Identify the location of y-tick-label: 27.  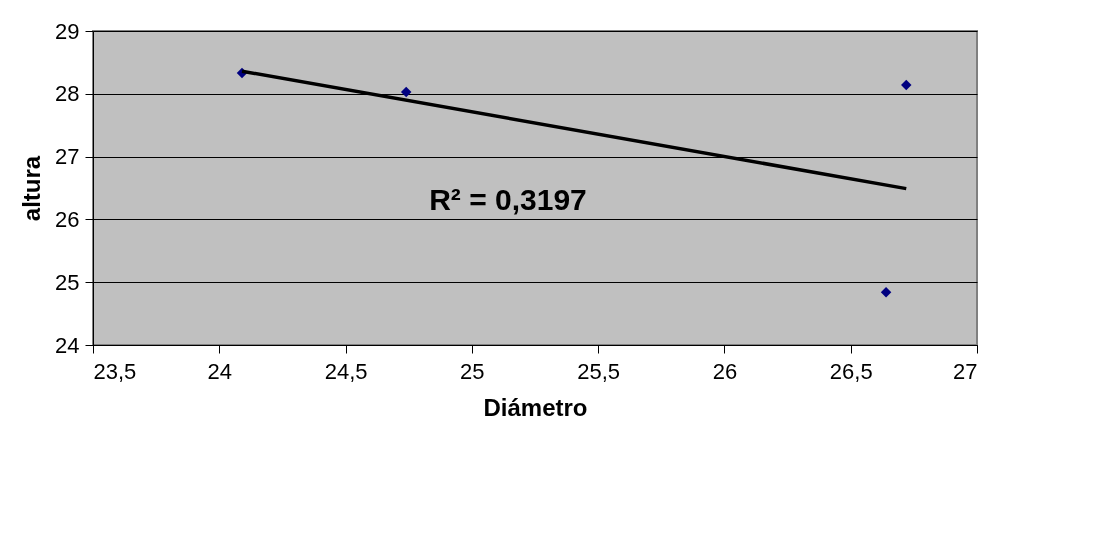
(67, 157).